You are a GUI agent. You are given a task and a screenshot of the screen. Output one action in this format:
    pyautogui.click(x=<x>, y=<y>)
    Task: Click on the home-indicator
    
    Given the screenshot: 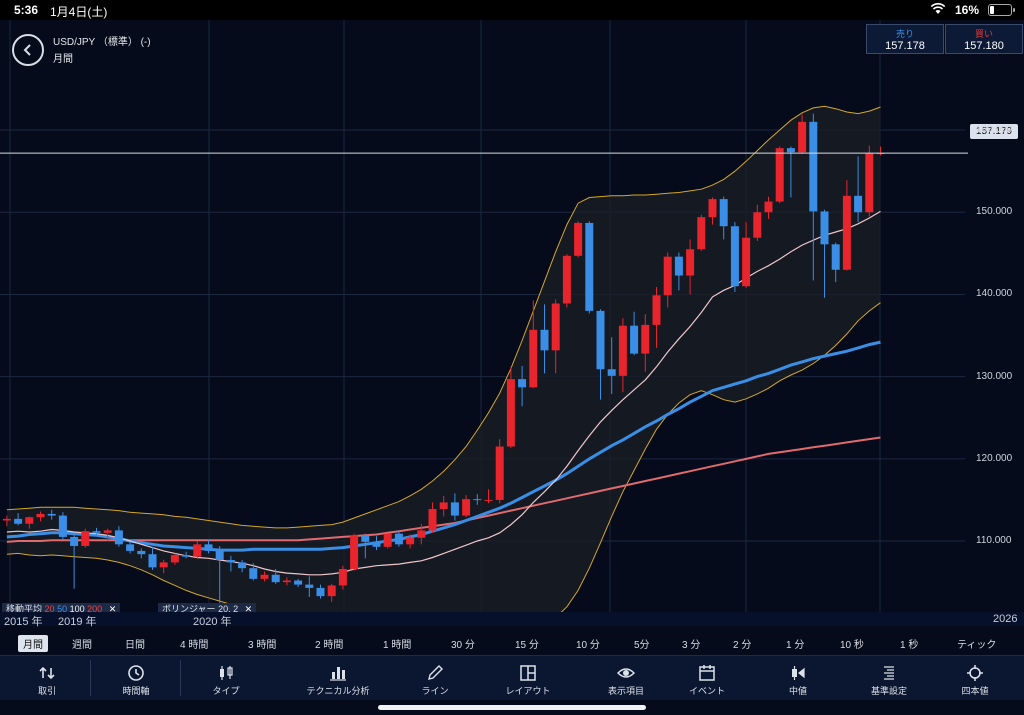 What is the action you would take?
    pyautogui.click(x=512, y=707)
    